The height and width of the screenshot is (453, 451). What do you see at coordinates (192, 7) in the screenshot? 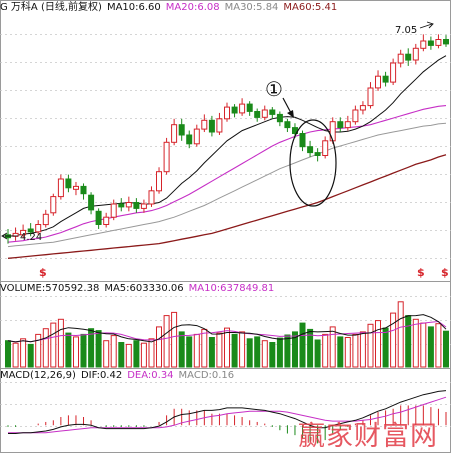
I see `ma20-value: MA20:6.08` at bounding box center [192, 7].